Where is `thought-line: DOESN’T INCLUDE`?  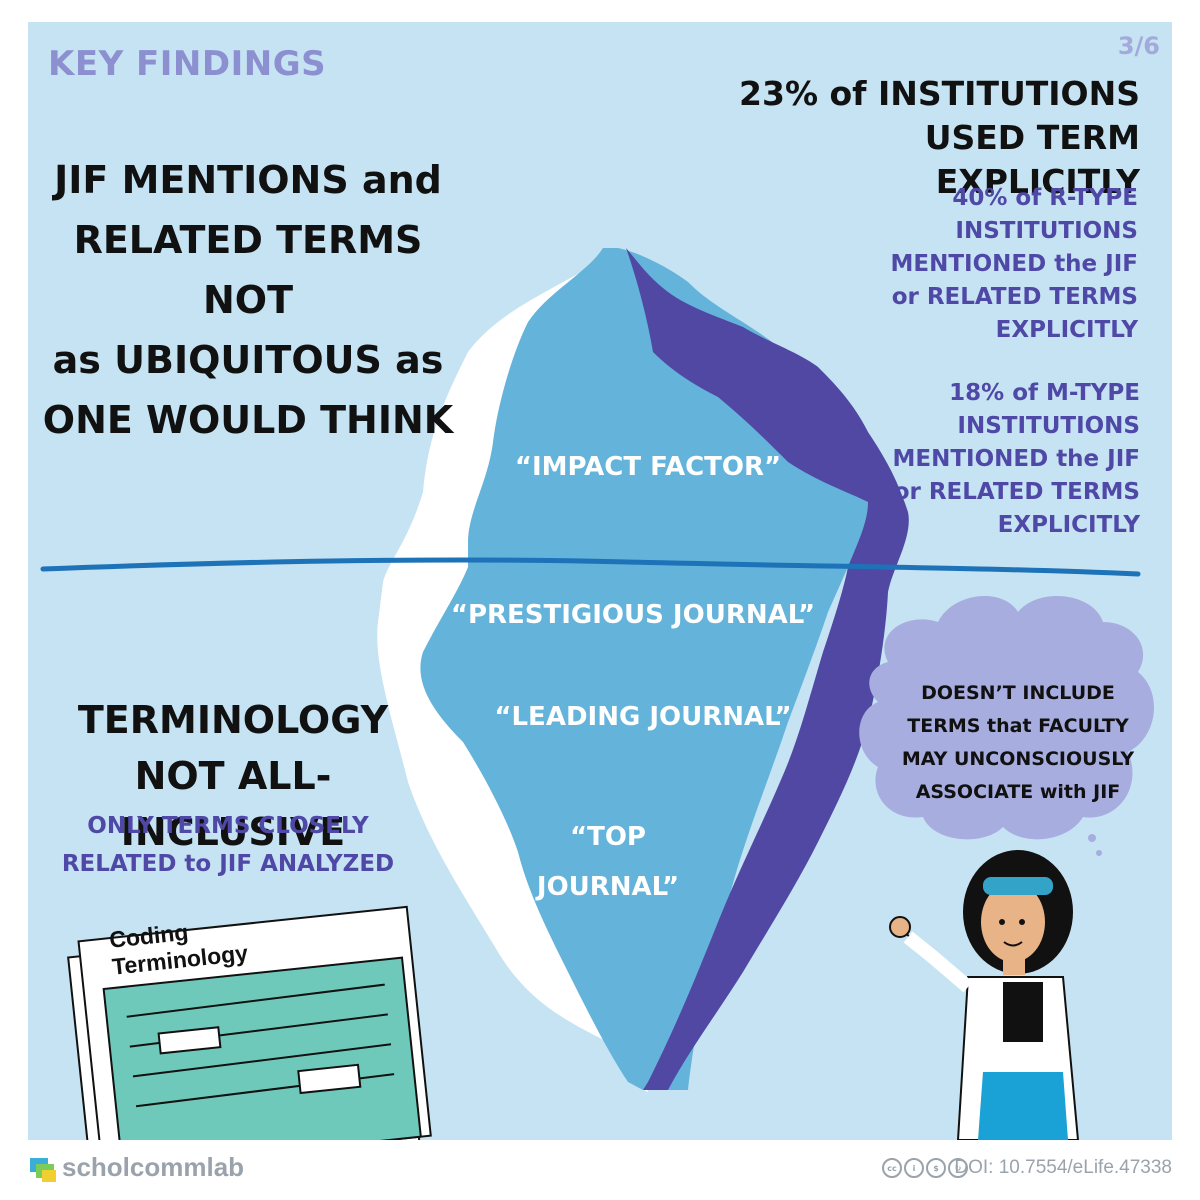 thought-line: DOESN’T INCLUDE is located at coordinates (1018, 693).